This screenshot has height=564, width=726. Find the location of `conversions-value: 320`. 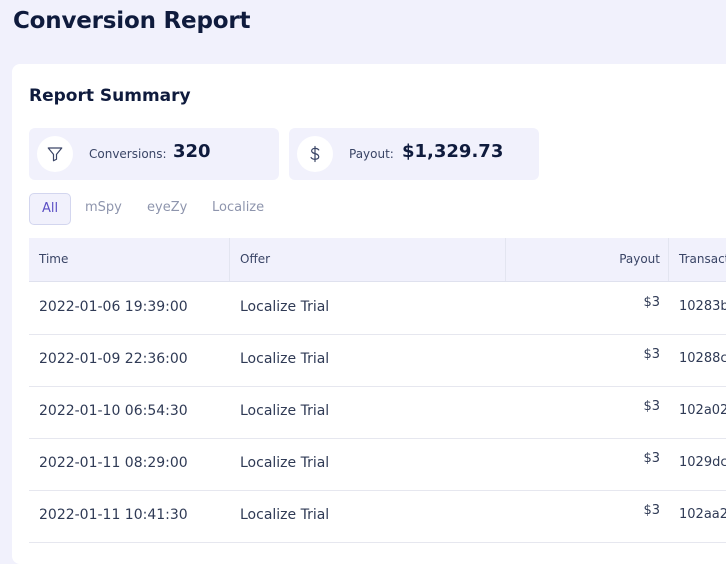

conversions-value: 320 is located at coordinates (192, 151).